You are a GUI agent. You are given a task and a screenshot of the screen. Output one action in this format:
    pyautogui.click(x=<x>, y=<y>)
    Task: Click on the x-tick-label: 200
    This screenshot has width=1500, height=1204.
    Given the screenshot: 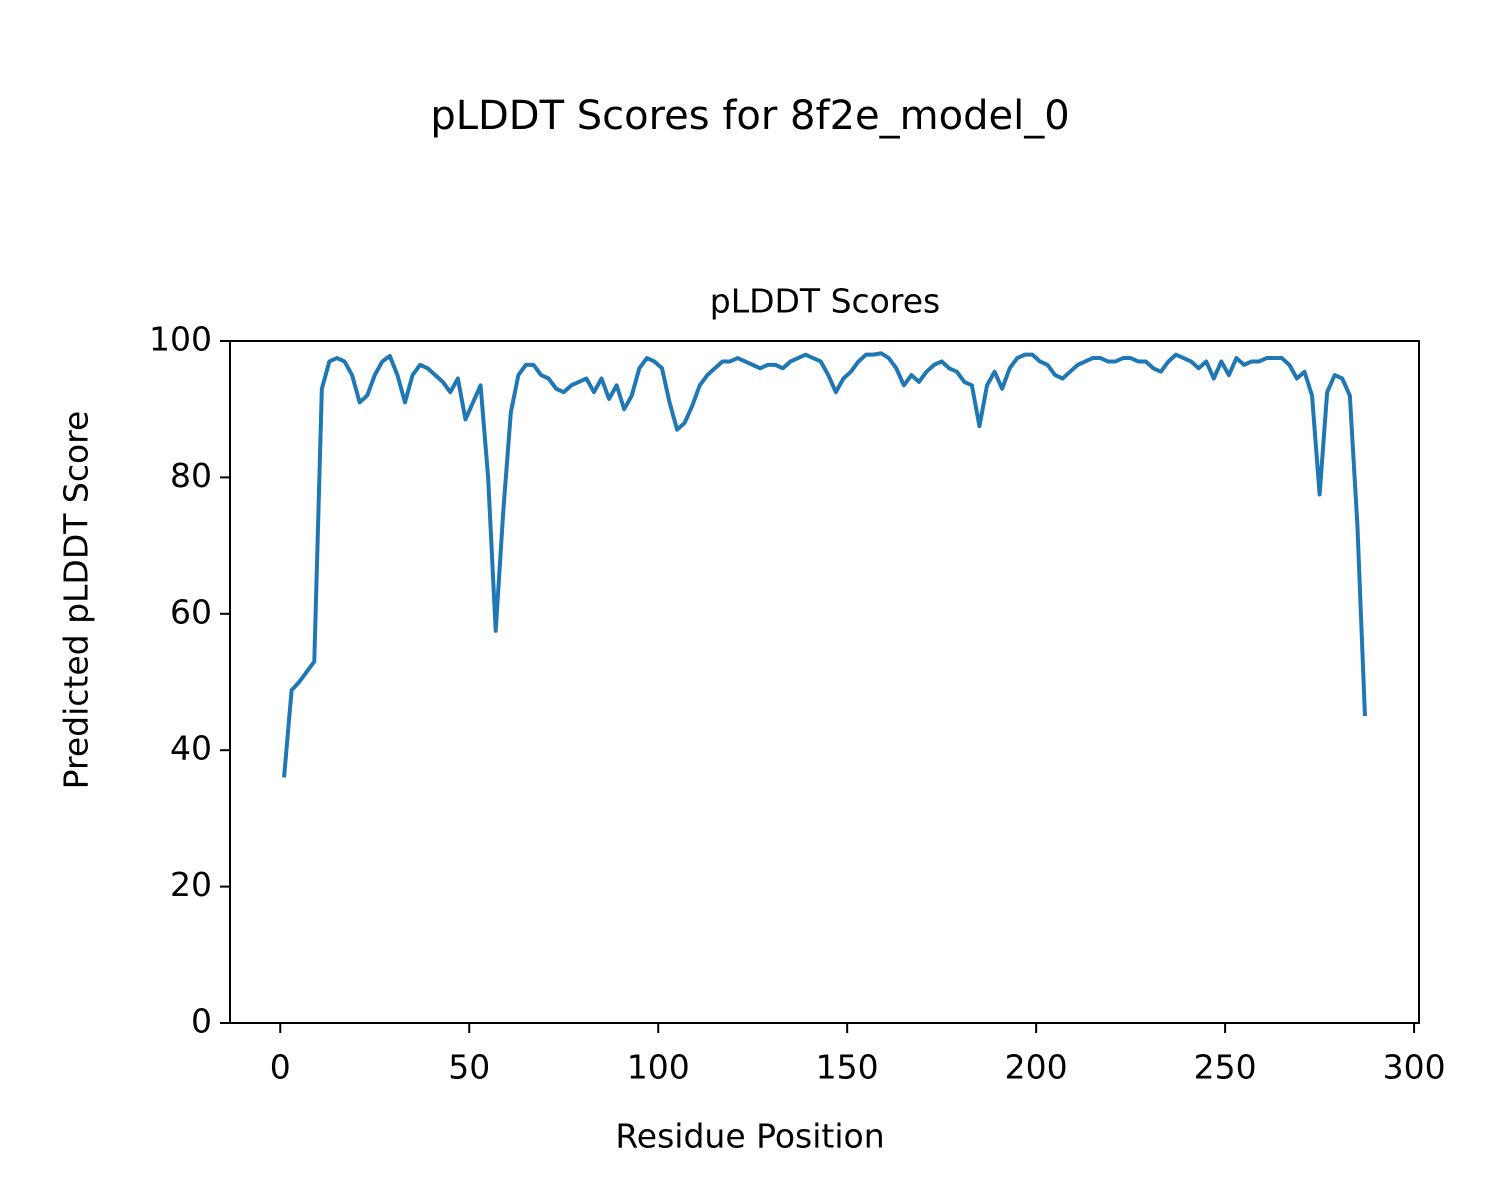 What is the action you would take?
    pyautogui.click(x=1036, y=1067)
    